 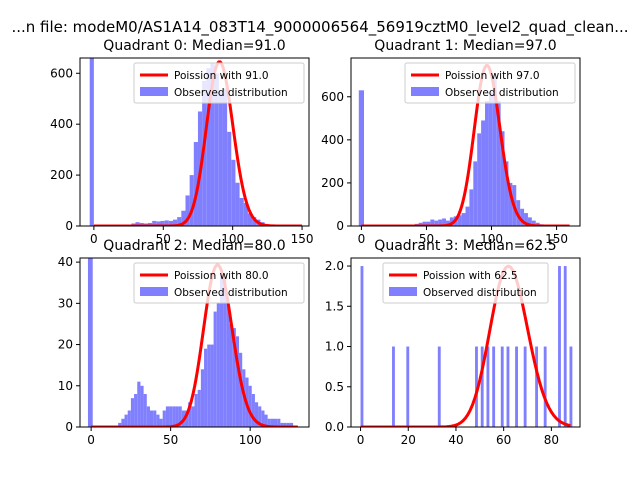 What do you see at coordinates (556, 239) in the screenshot?
I see `quadrant-1-x-tick-label: 150` at bounding box center [556, 239].